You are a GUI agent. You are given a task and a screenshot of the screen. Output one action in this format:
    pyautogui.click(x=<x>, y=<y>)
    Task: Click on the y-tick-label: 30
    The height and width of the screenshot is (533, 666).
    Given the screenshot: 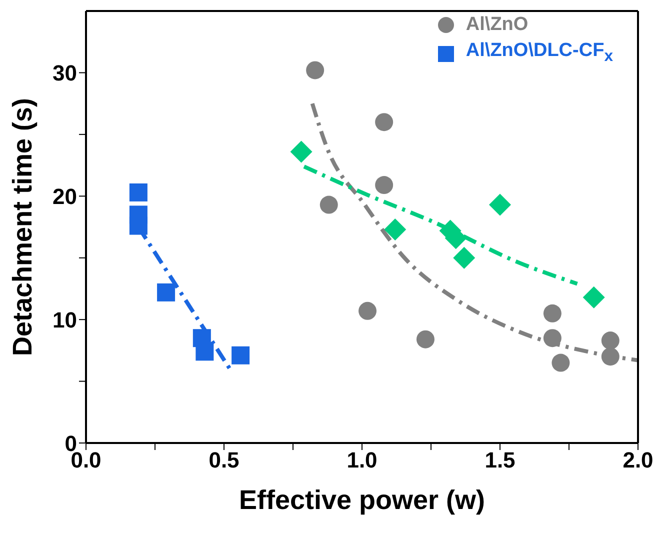 What is the action you would take?
    pyautogui.click(x=64, y=73)
    